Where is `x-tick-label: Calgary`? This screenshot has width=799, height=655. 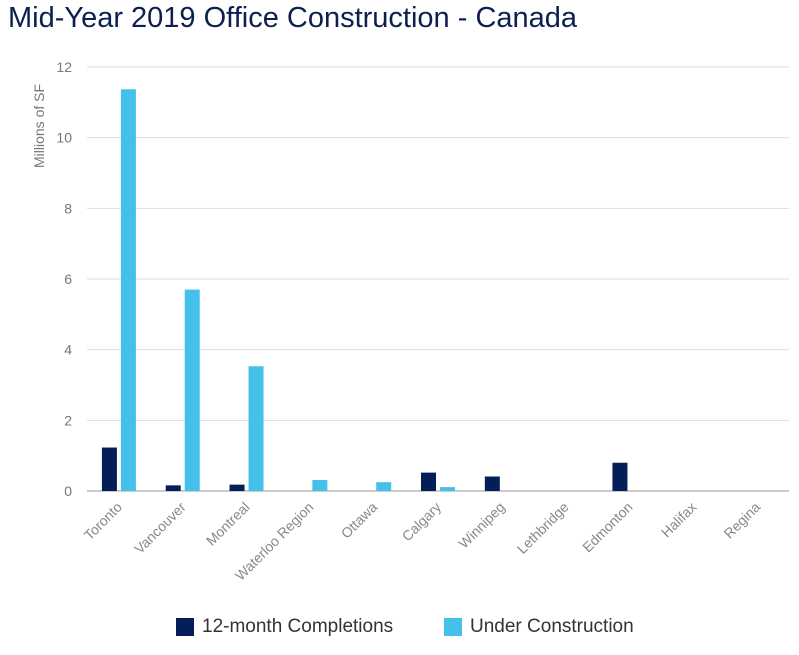 x-tick-label: Calgary is located at coordinates (421, 521).